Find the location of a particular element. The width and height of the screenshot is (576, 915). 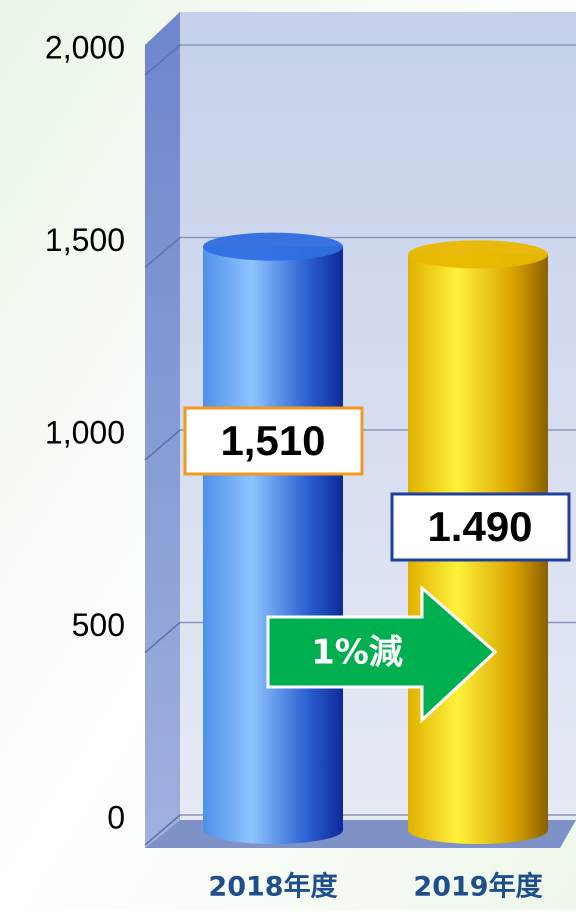

value-label: 1.490 is located at coordinates (479, 526).